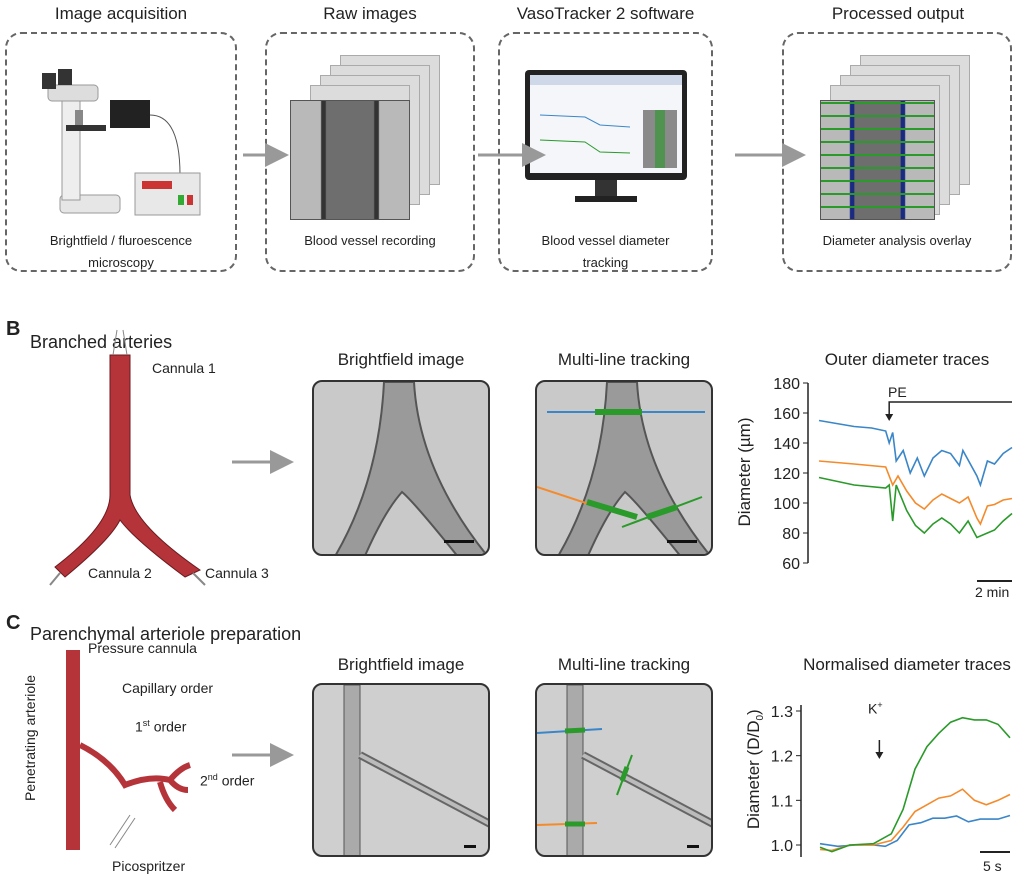 The image size is (1024, 880). I want to click on step-title-software: VasoTracker 2 software, so click(605, 13).